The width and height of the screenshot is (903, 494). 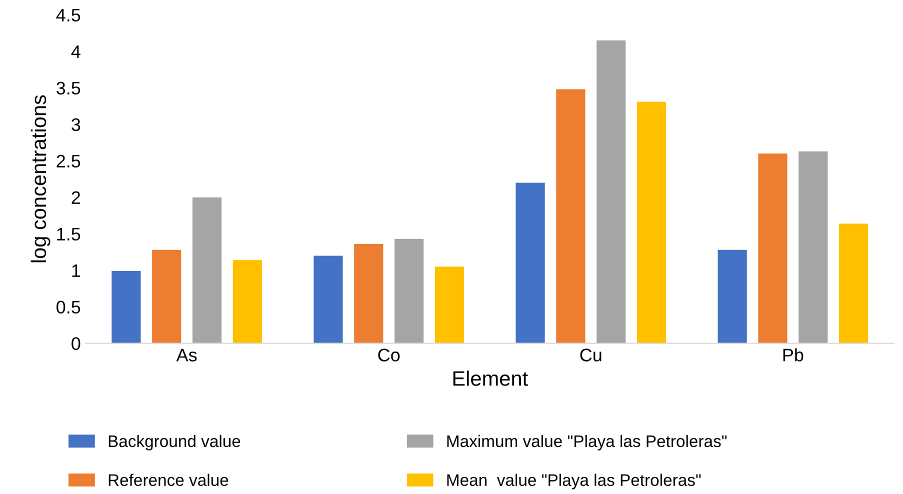 What do you see at coordinates (591, 355) in the screenshot?
I see `x-tick-label: Cu` at bounding box center [591, 355].